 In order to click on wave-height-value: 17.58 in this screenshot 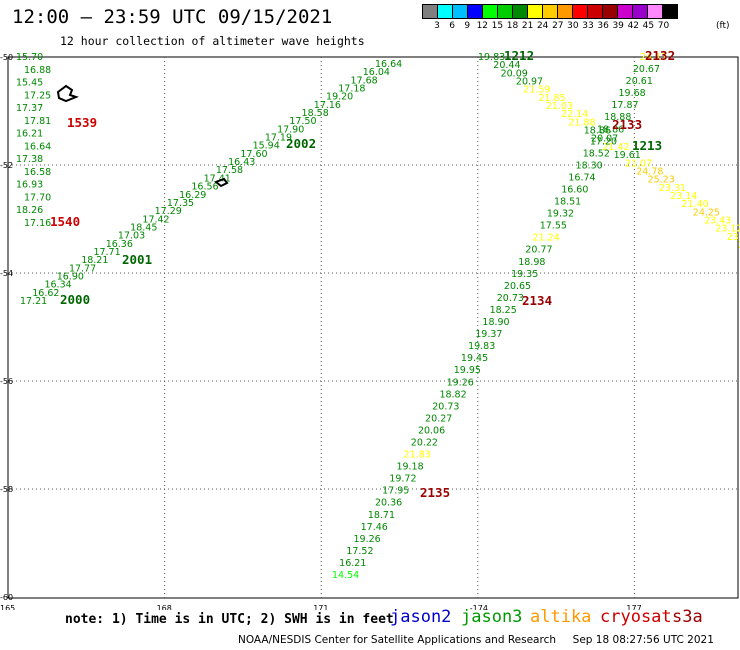, I will do `click(229, 170)`.